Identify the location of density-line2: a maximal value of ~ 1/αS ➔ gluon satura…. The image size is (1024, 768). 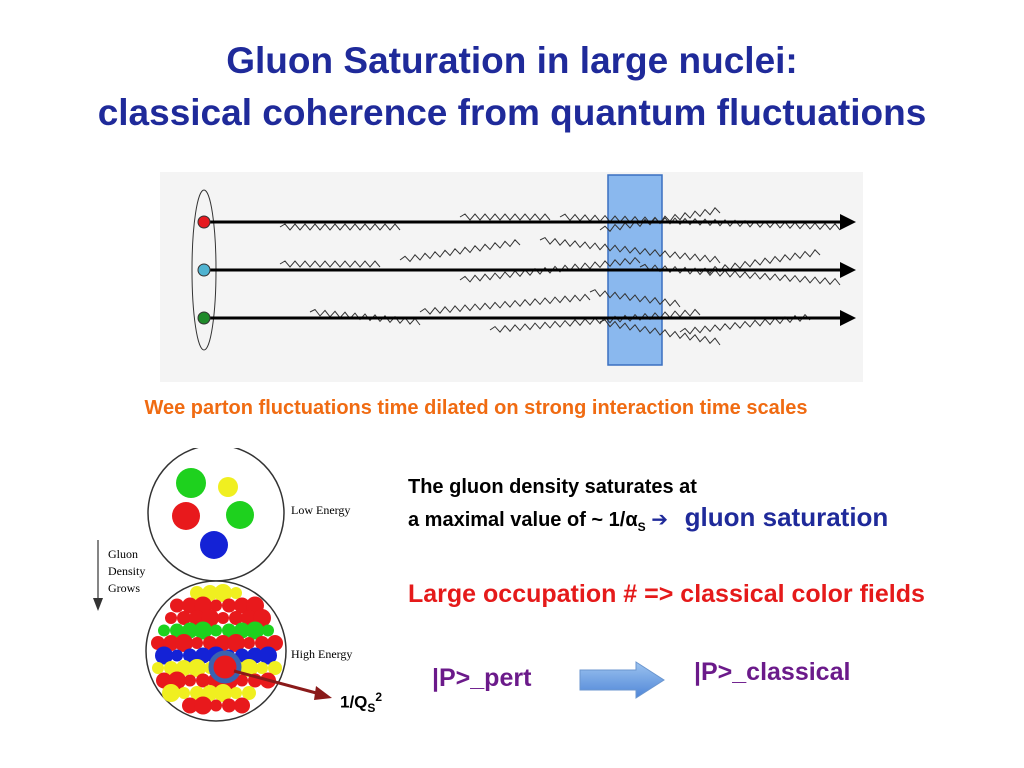
(648, 518).